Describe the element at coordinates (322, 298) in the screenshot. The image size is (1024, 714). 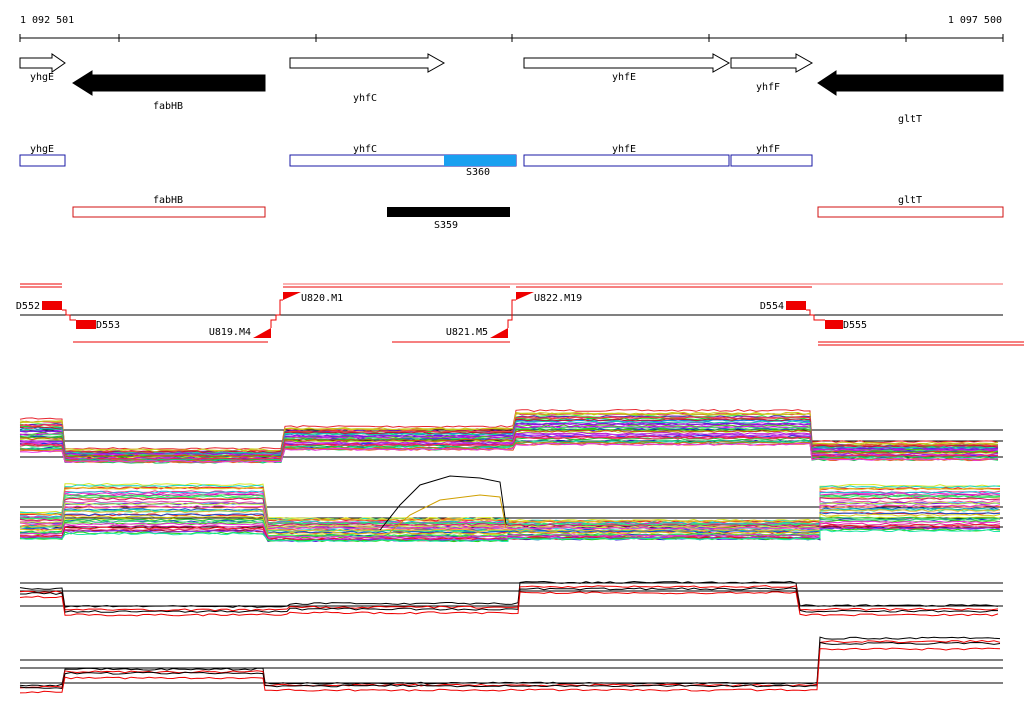
I see `transcript-label: U820.M1` at that location.